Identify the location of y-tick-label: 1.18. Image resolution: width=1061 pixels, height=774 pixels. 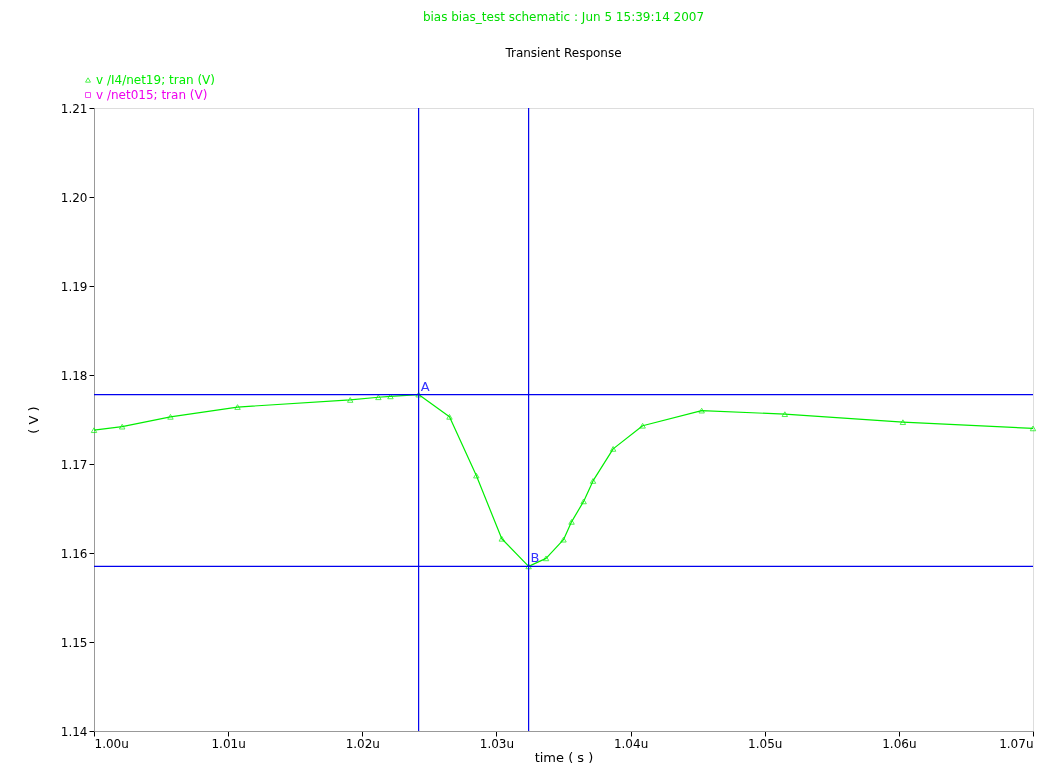
(74, 375).